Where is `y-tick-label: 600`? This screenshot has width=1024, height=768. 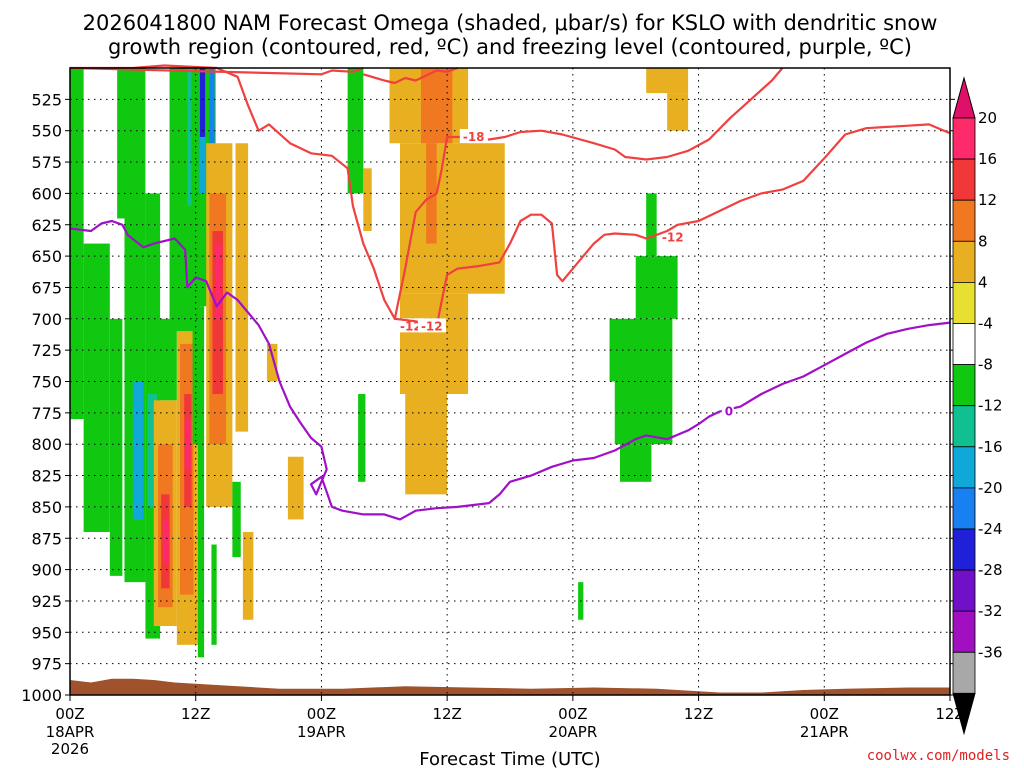 y-tick-label: 600 is located at coordinates (46, 193).